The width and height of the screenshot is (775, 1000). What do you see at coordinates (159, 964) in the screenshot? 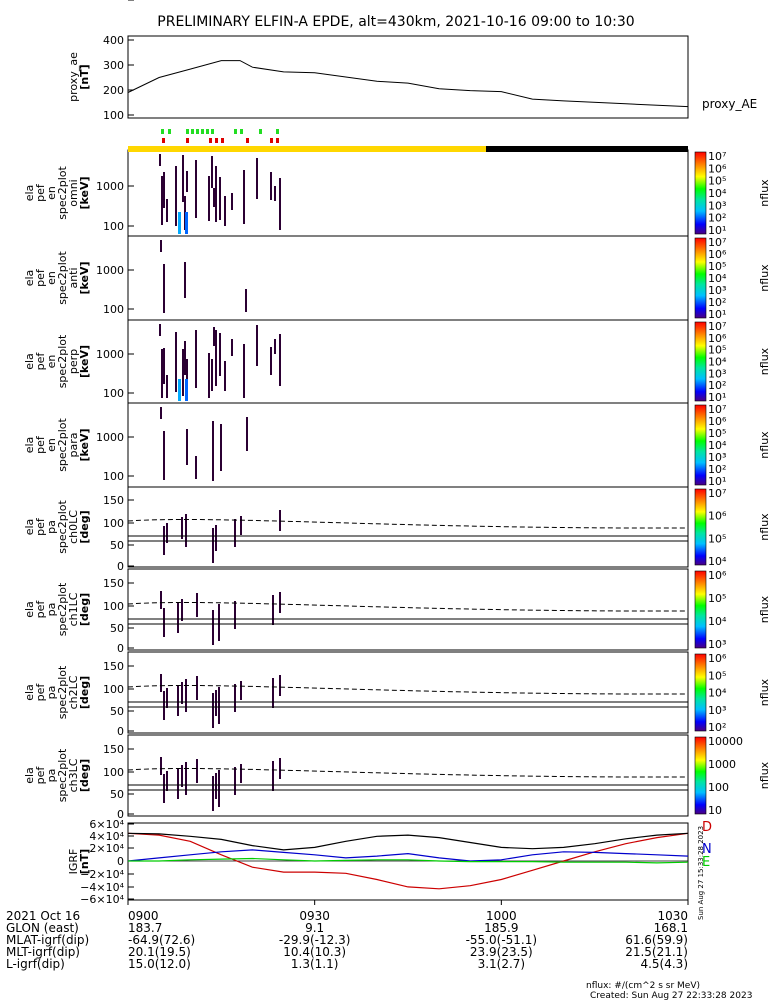
I see `x-axis-value: 15.0(12.0)` at bounding box center [159, 964].